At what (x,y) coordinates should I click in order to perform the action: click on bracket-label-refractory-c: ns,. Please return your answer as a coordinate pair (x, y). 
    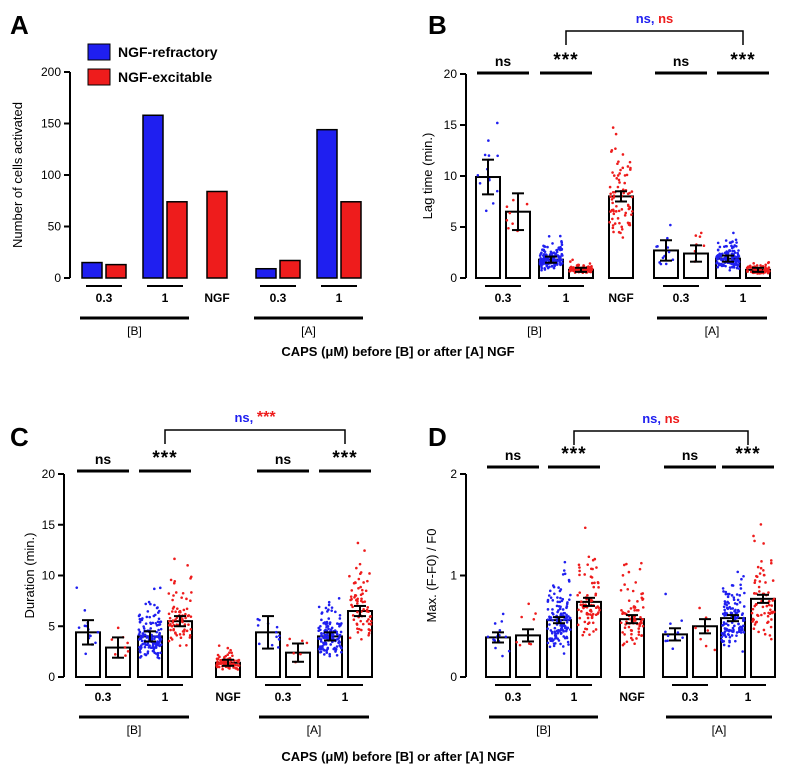
    Looking at the image, I should click on (245, 417).